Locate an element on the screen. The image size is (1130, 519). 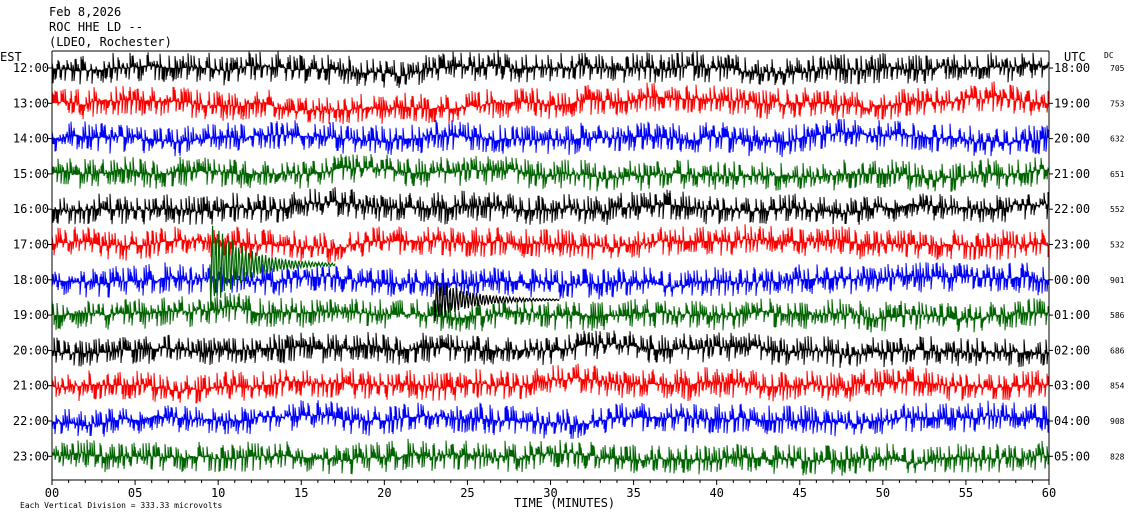
row-label-est: 22:00 is located at coordinates (31, 421).